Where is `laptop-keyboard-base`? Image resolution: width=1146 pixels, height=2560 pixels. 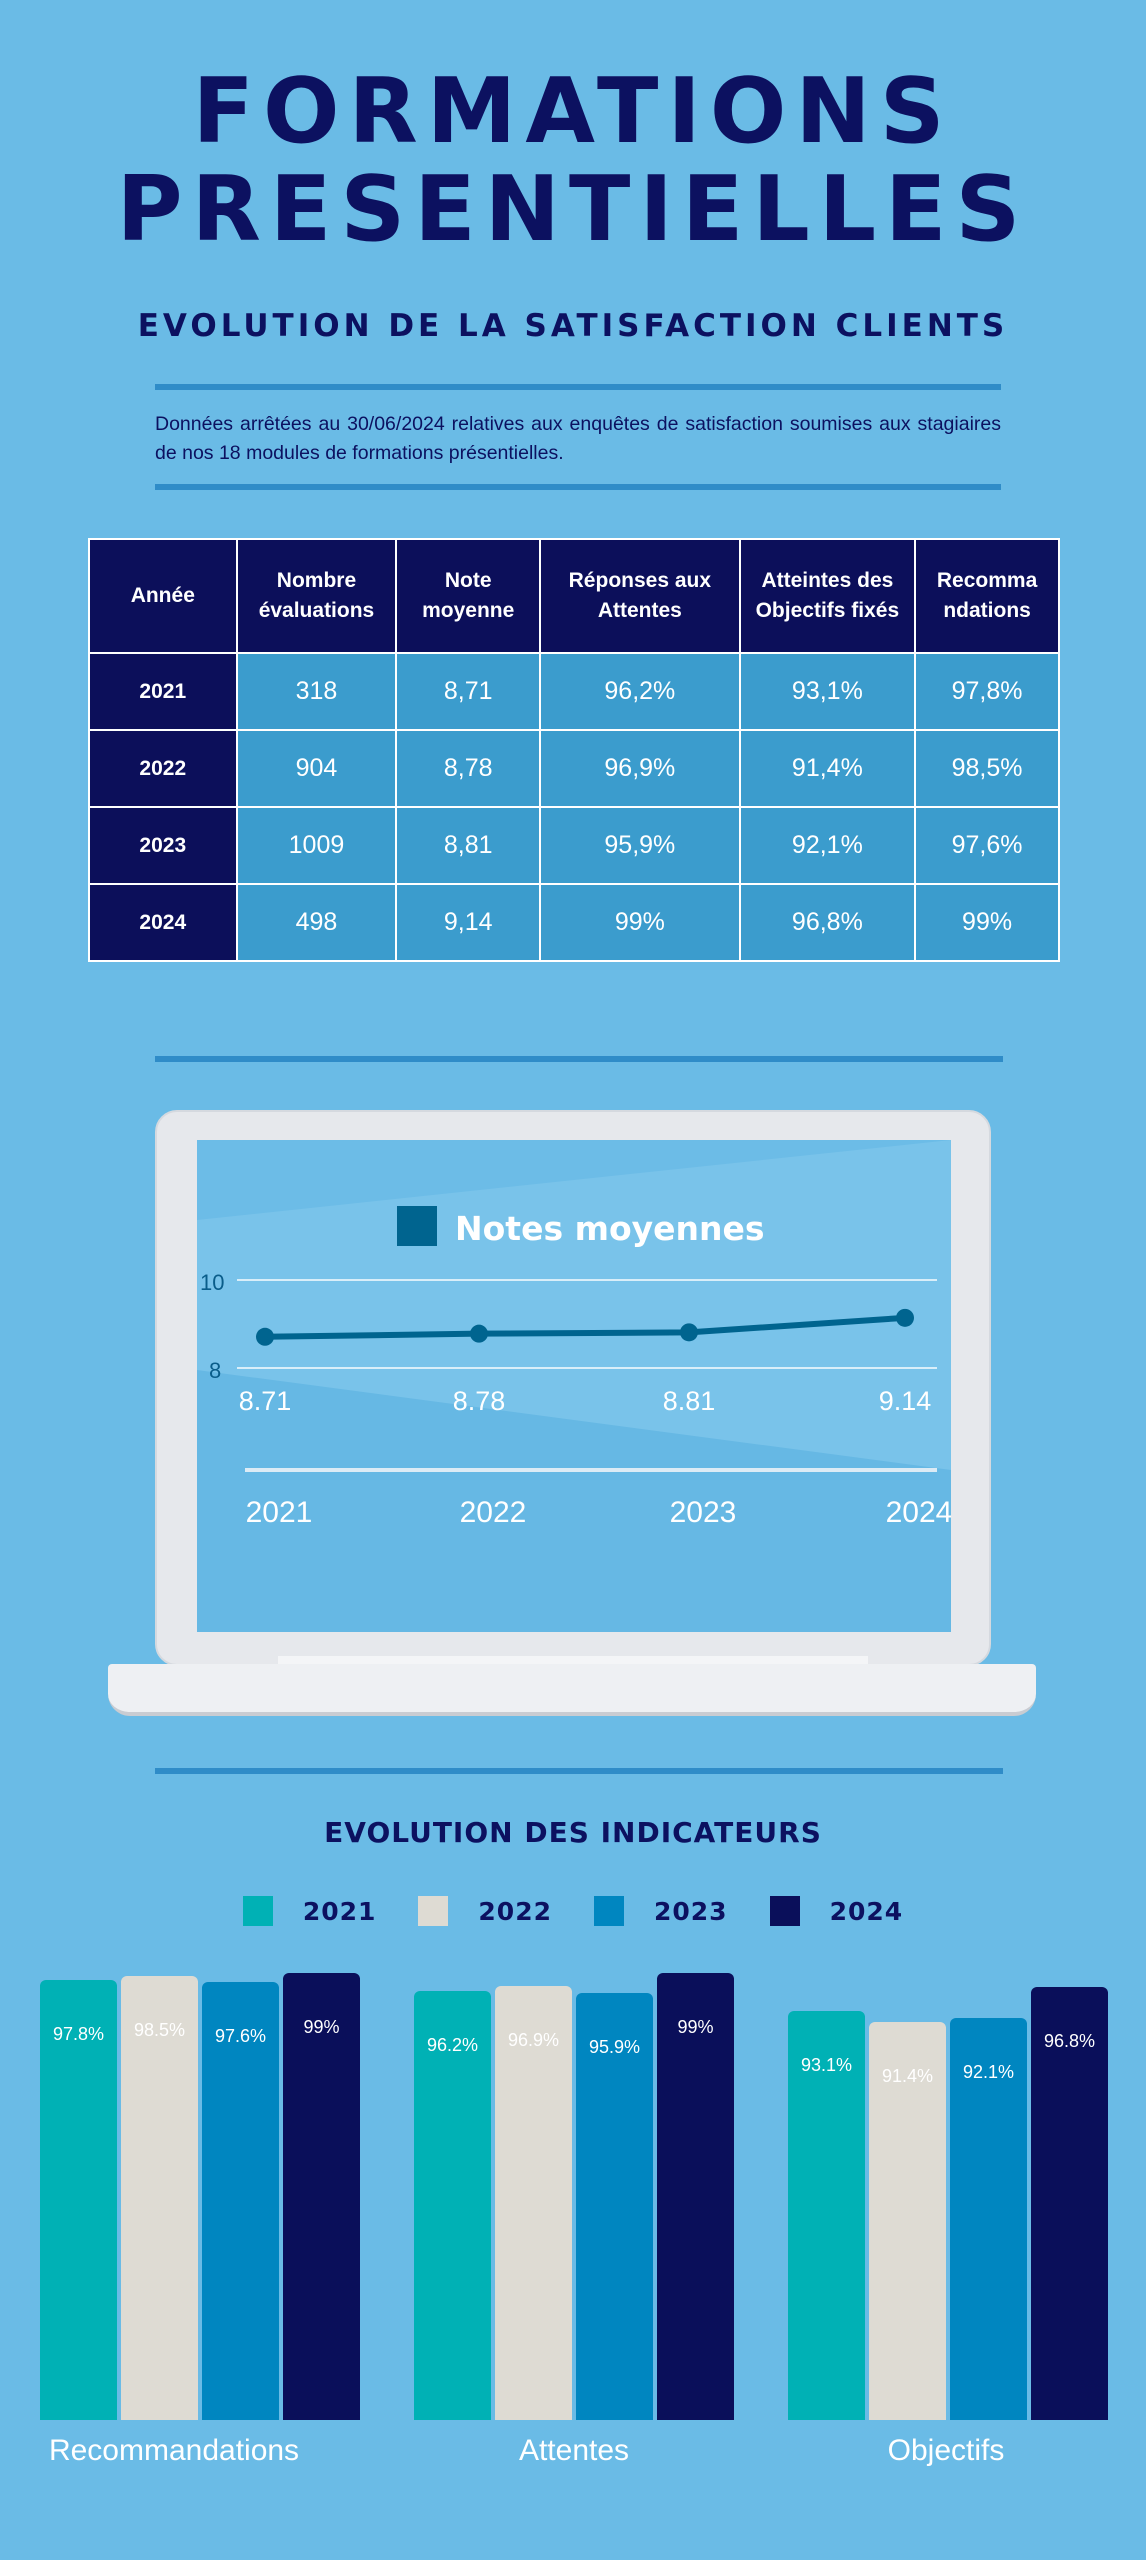
laptop-keyboard-base is located at coordinates (572, 1690).